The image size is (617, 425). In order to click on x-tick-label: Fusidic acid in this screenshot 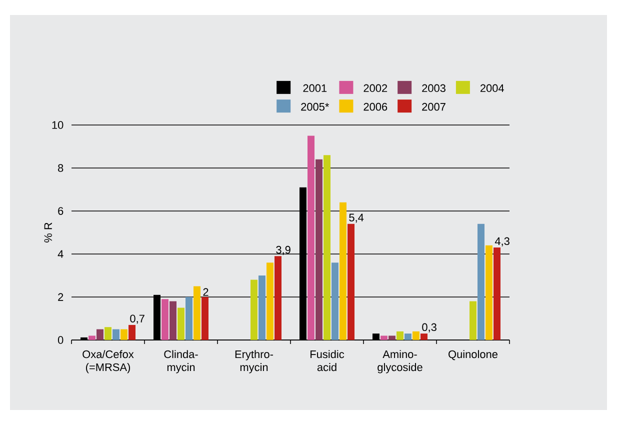, I will do `click(327, 361)`.